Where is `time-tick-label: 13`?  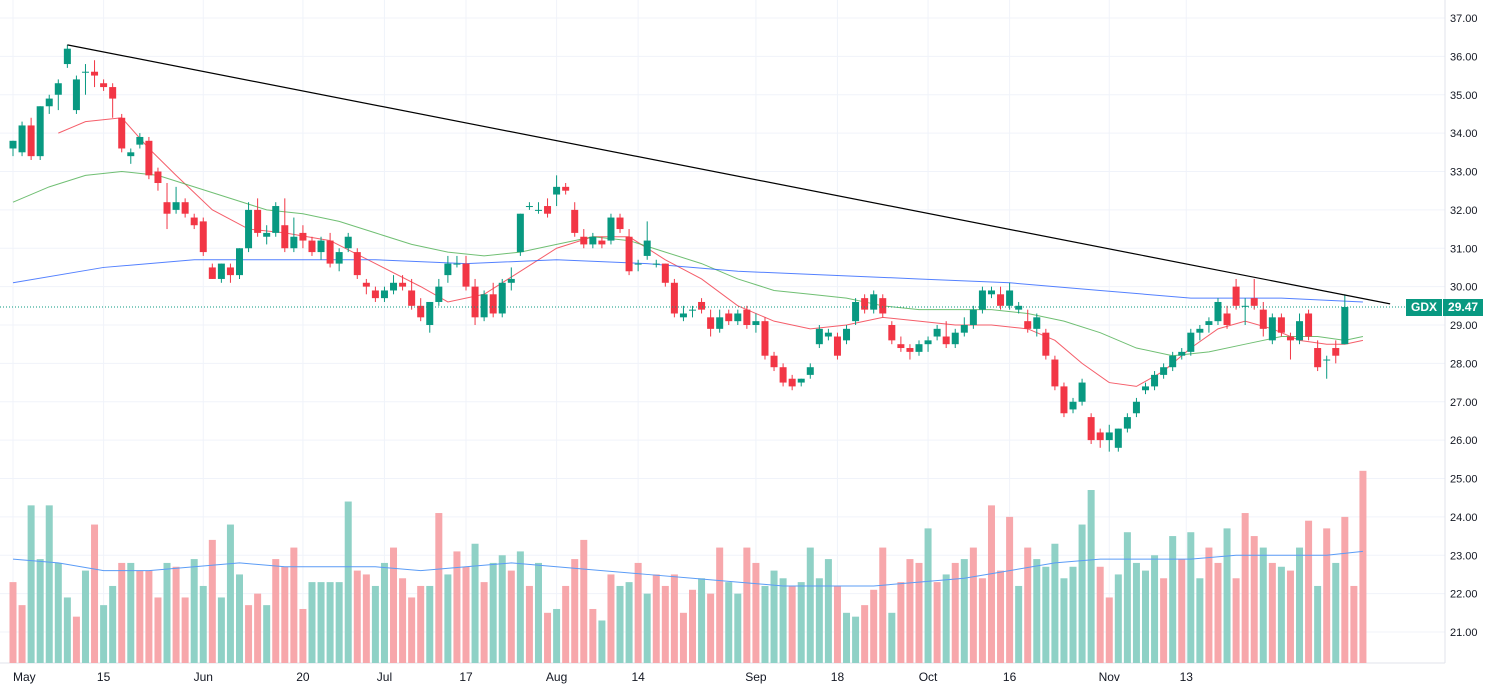
time-tick-label: 13 is located at coordinates (1187, 677).